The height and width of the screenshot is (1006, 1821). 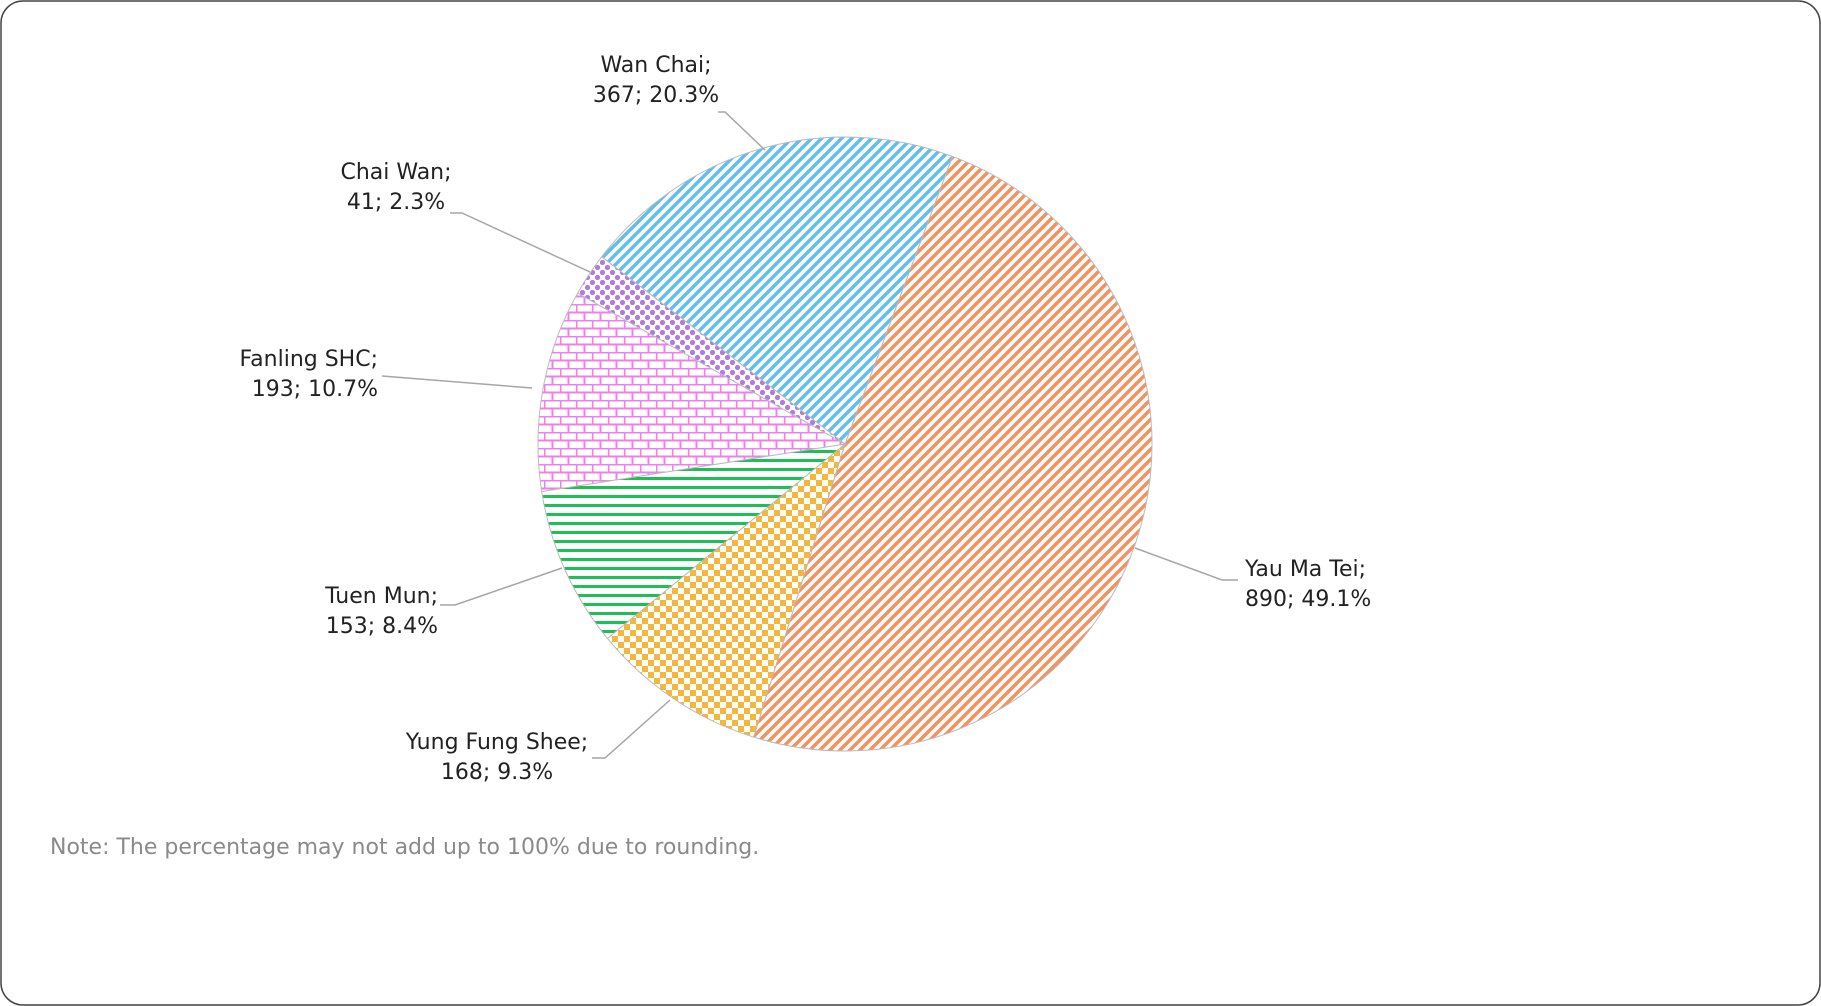 What do you see at coordinates (1308, 599) in the screenshot?
I see `data-label-value: 890; 49.1%` at bounding box center [1308, 599].